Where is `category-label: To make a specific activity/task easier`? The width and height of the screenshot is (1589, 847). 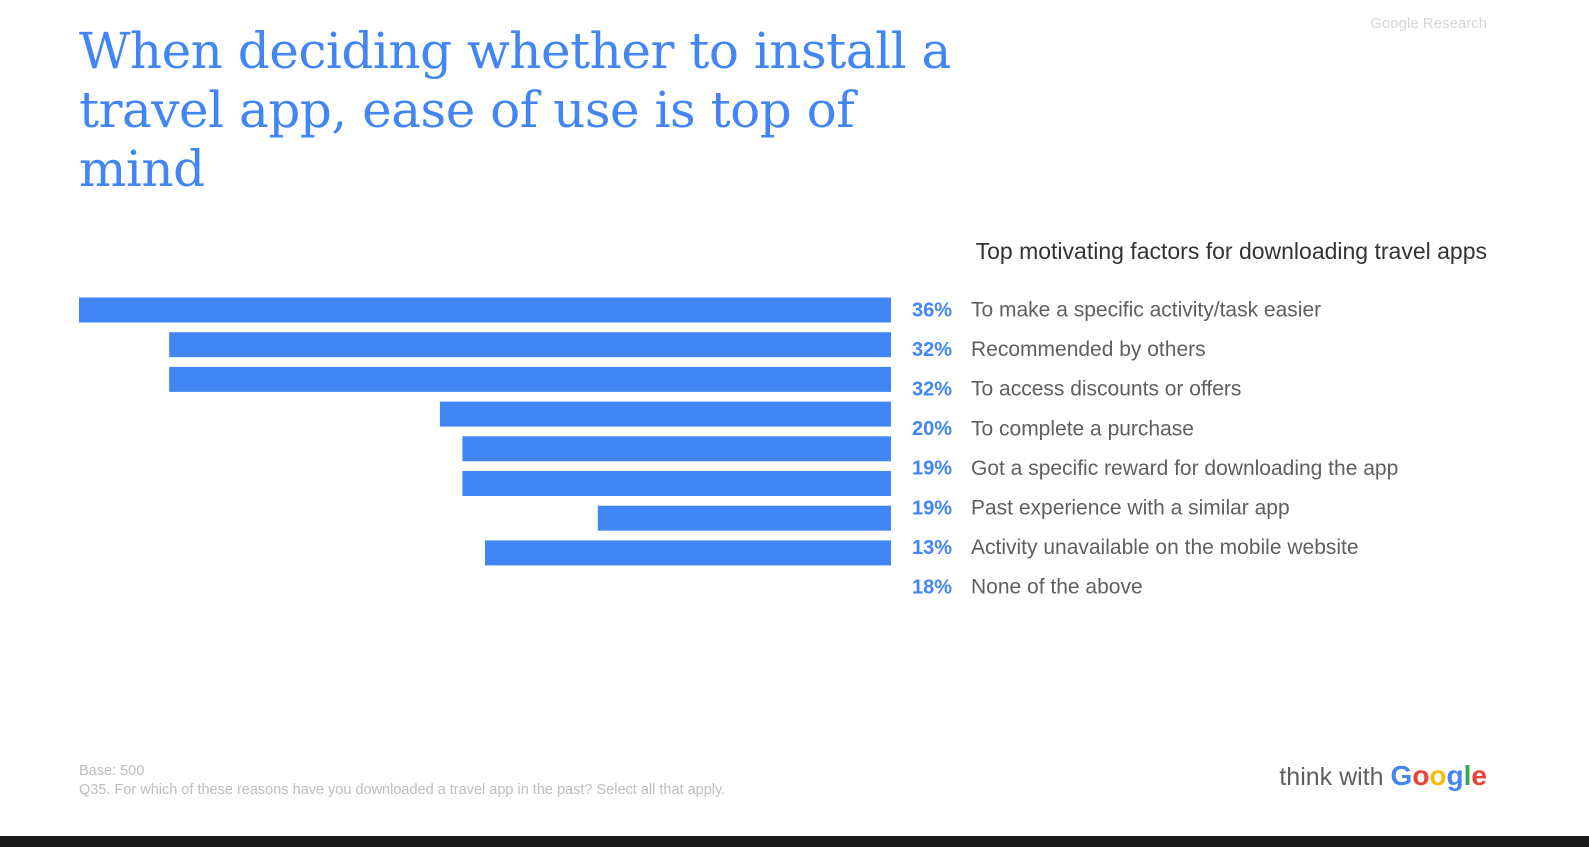 category-label: To make a specific activity/task easier is located at coordinates (1146, 310).